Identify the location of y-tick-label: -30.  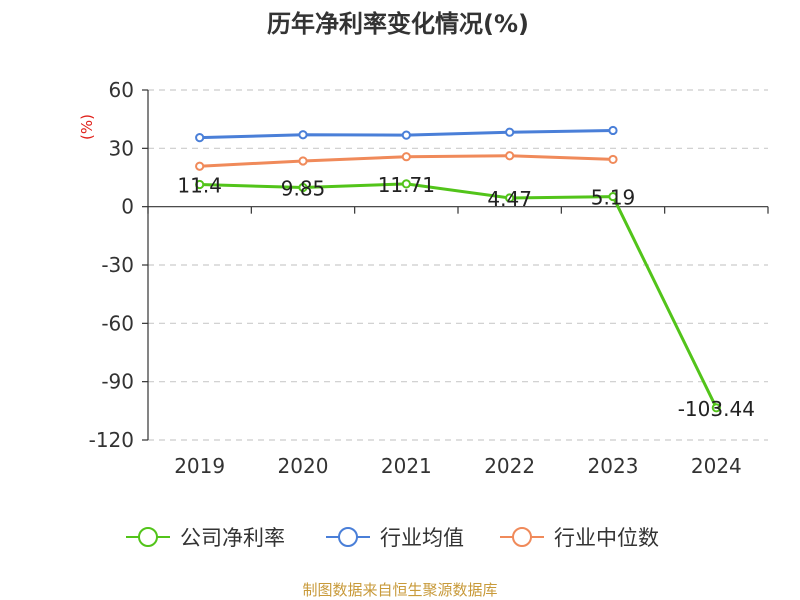
(117, 265).